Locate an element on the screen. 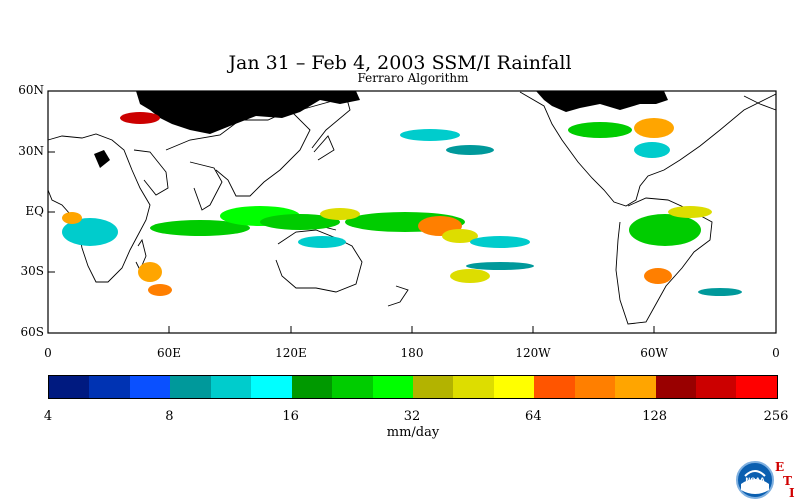 Image resolution: width=800 pixels, height=500 pixels. colorbar-tick-label: 64 is located at coordinates (533, 416).